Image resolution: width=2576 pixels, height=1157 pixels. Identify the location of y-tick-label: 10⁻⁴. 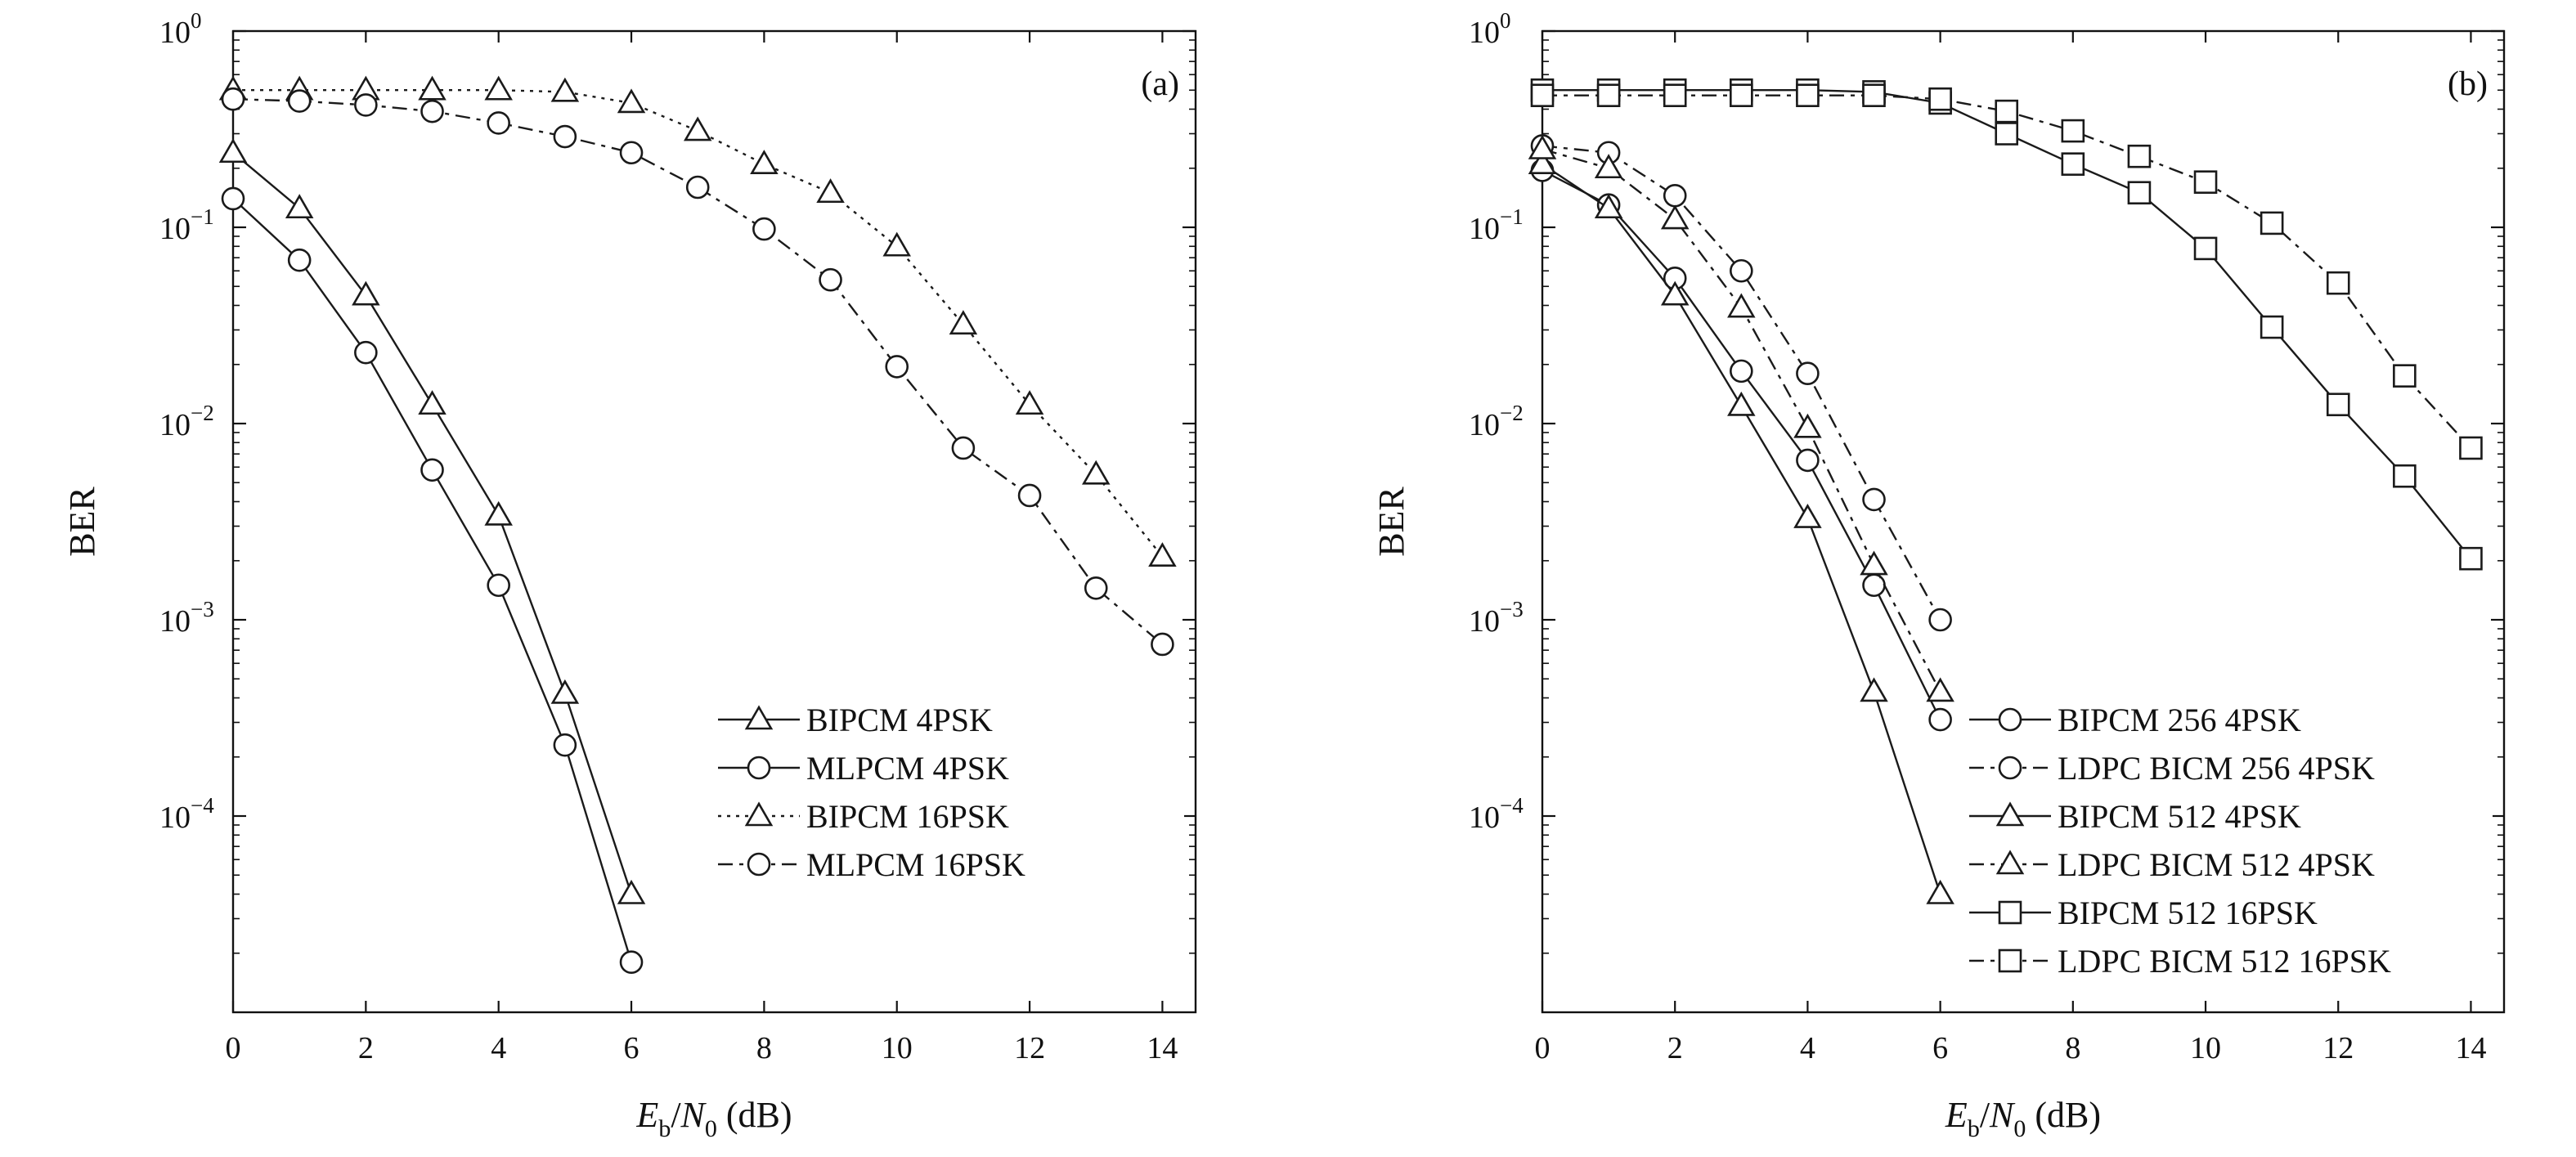
(1496, 814).